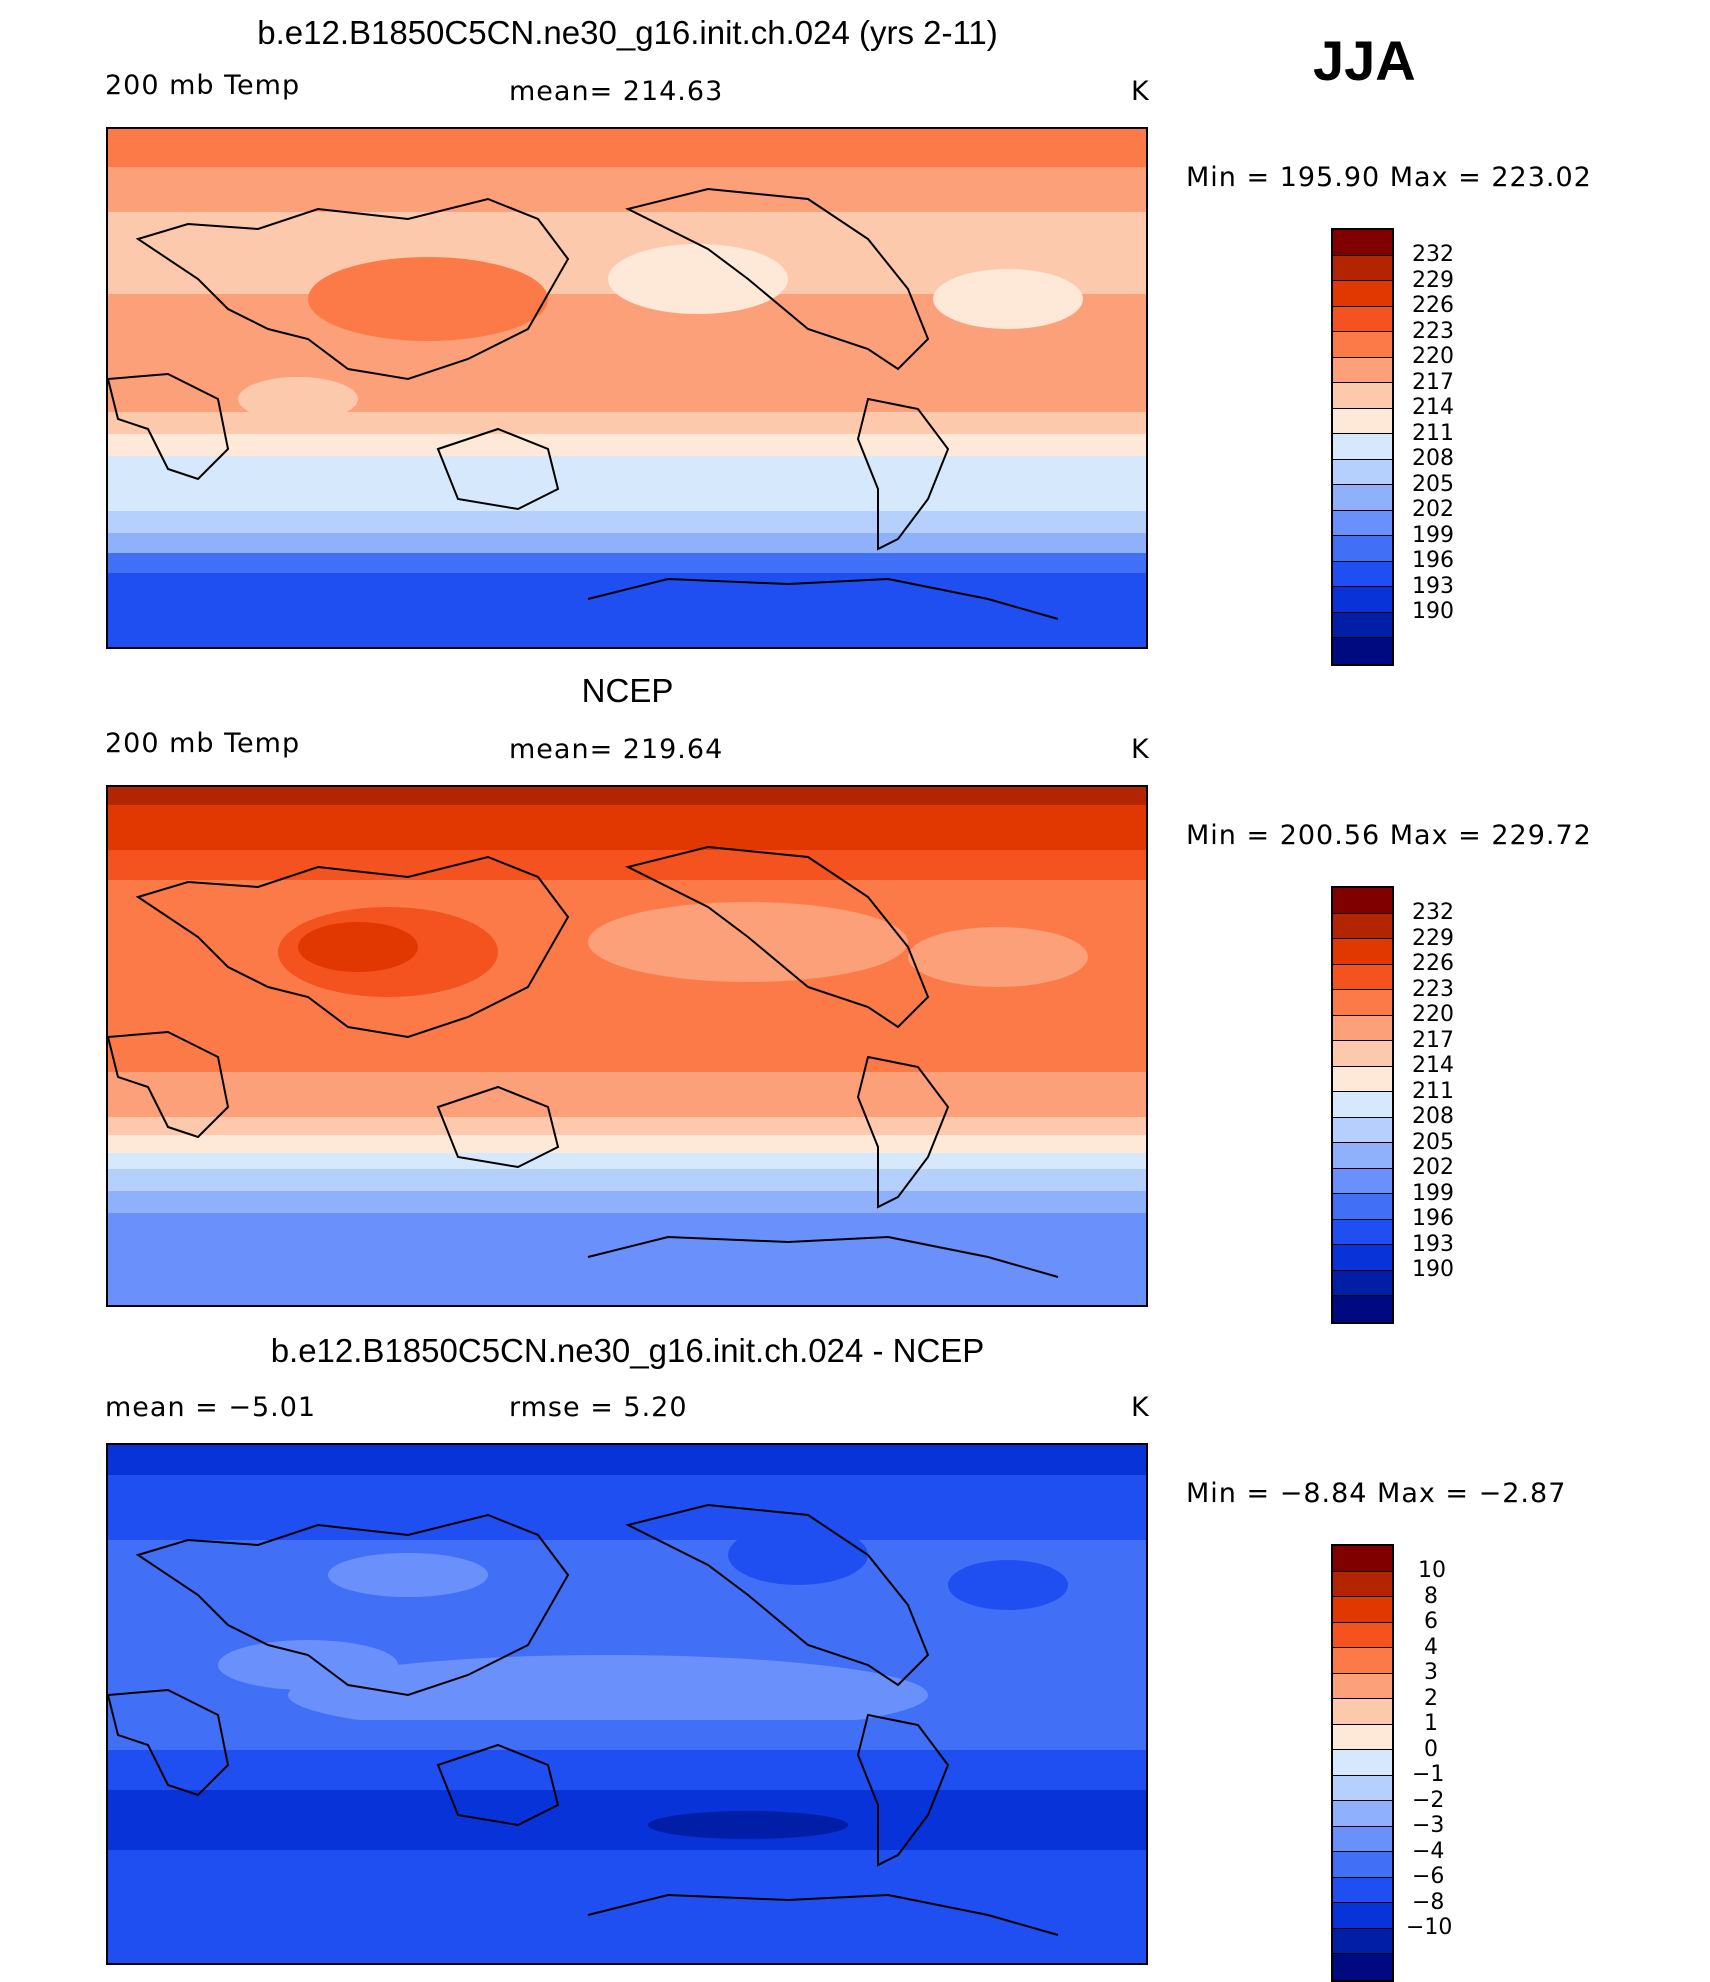  What do you see at coordinates (1433, 382) in the screenshot?
I see `panel-1-colorbar-tick: 217` at bounding box center [1433, 382].